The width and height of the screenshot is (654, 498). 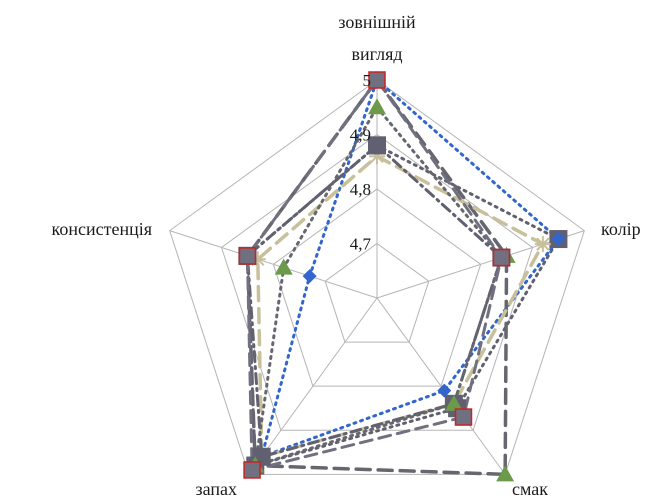 I want to click on axis-label-0-line-1: вигляд, so click(x=376, y=54).